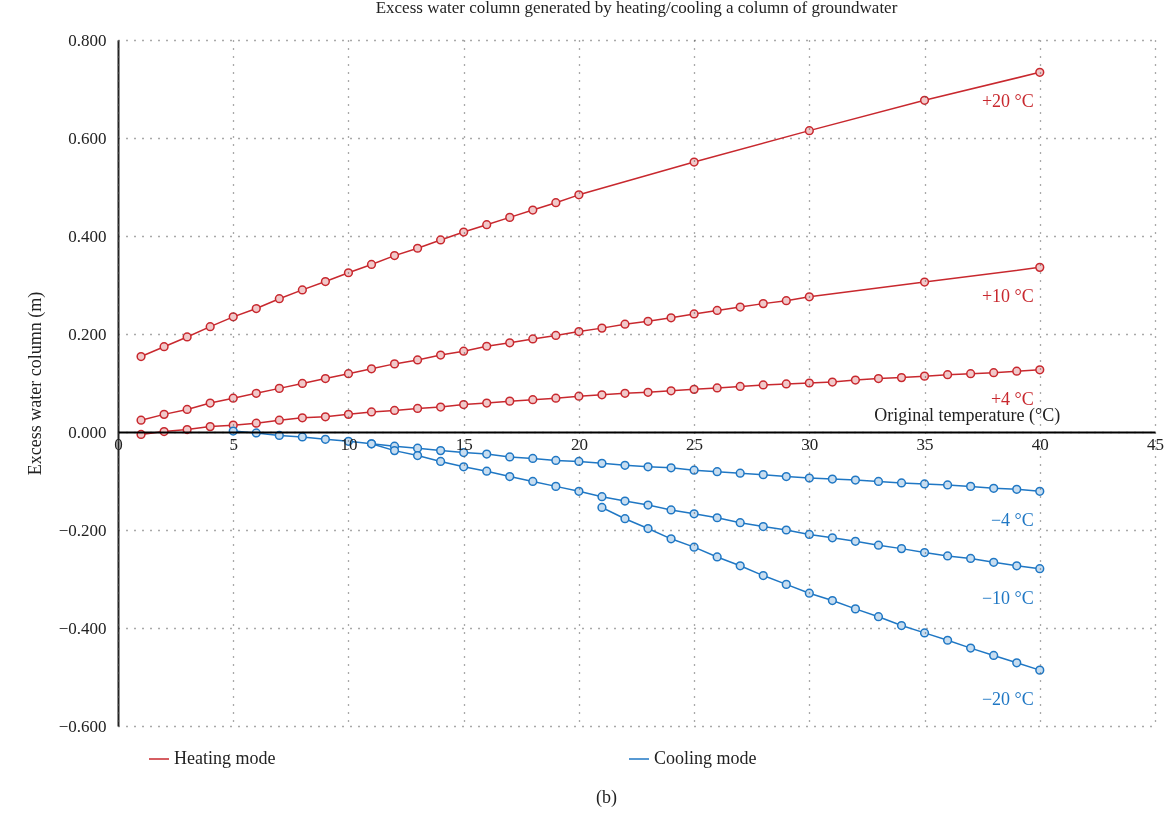 This screenshot has height=817, width=1175. What do you see at coordinates (1040, 444) in the screenshot?
I see `x-tick-label: 40` at bounding box center [1040, 444].